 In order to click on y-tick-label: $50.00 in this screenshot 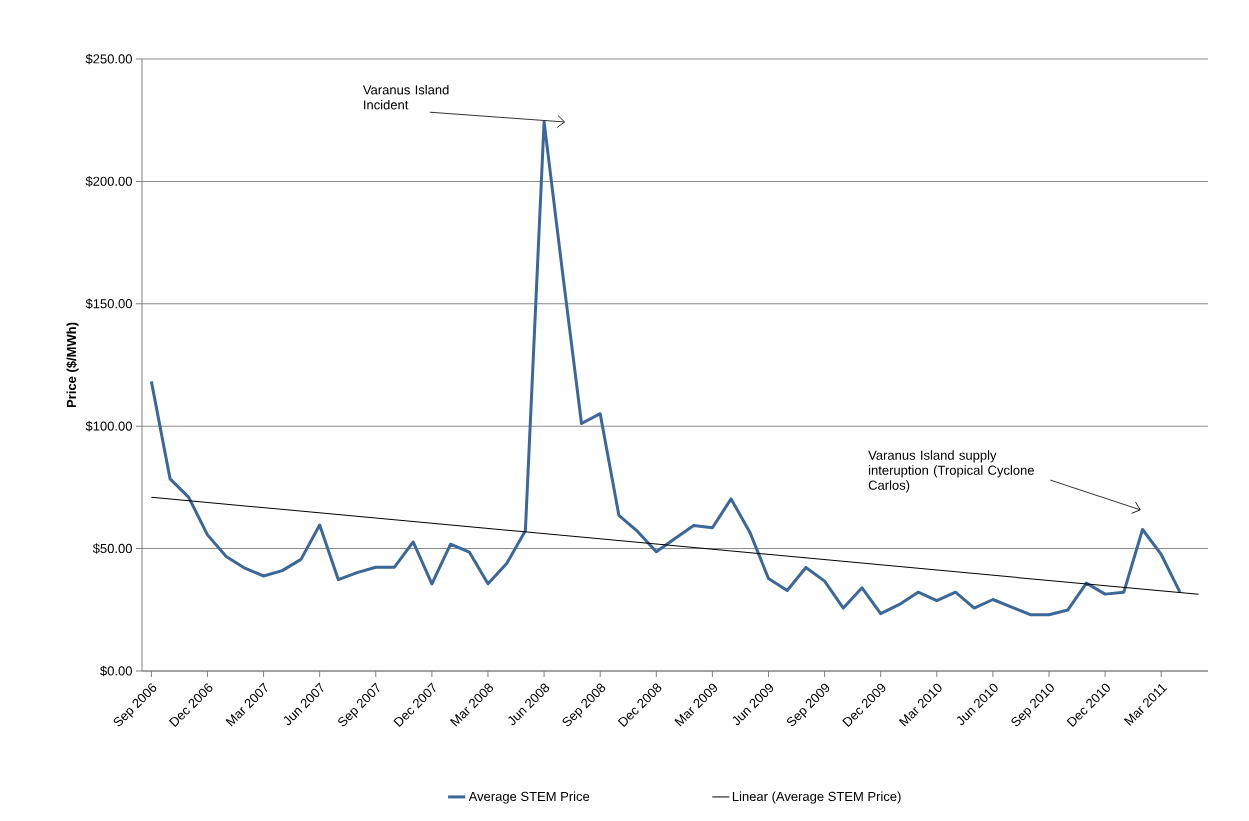, I will do `click(112, 548)`.